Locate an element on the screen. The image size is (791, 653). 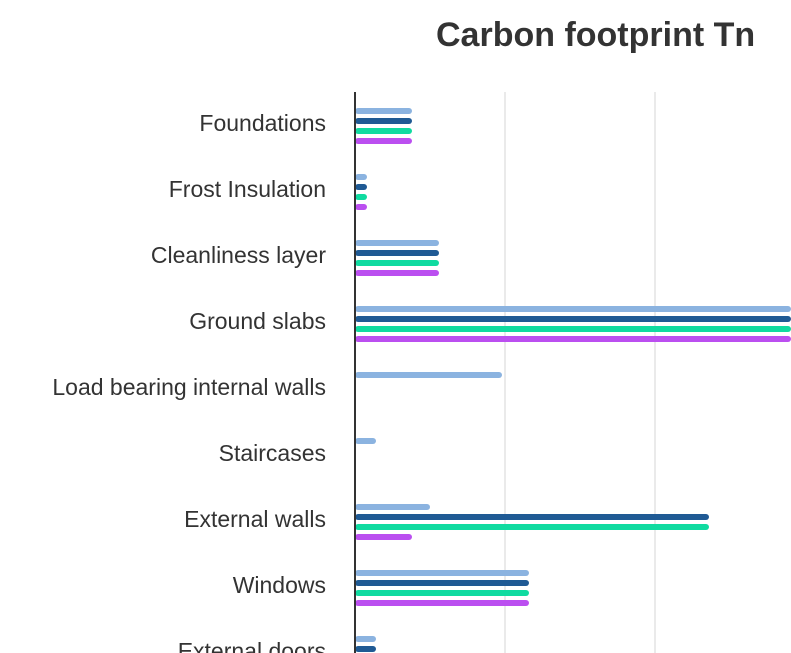
category-label: External walls is located at coordinates (255, 519).